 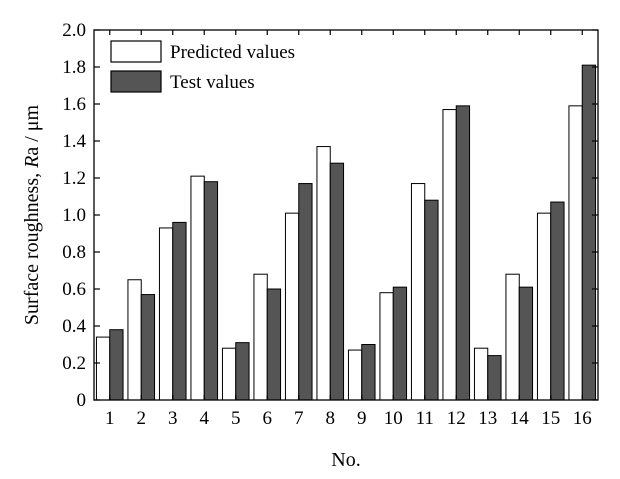 I want to click on y-tick-label: 0.4, so click(x=74, y=326).